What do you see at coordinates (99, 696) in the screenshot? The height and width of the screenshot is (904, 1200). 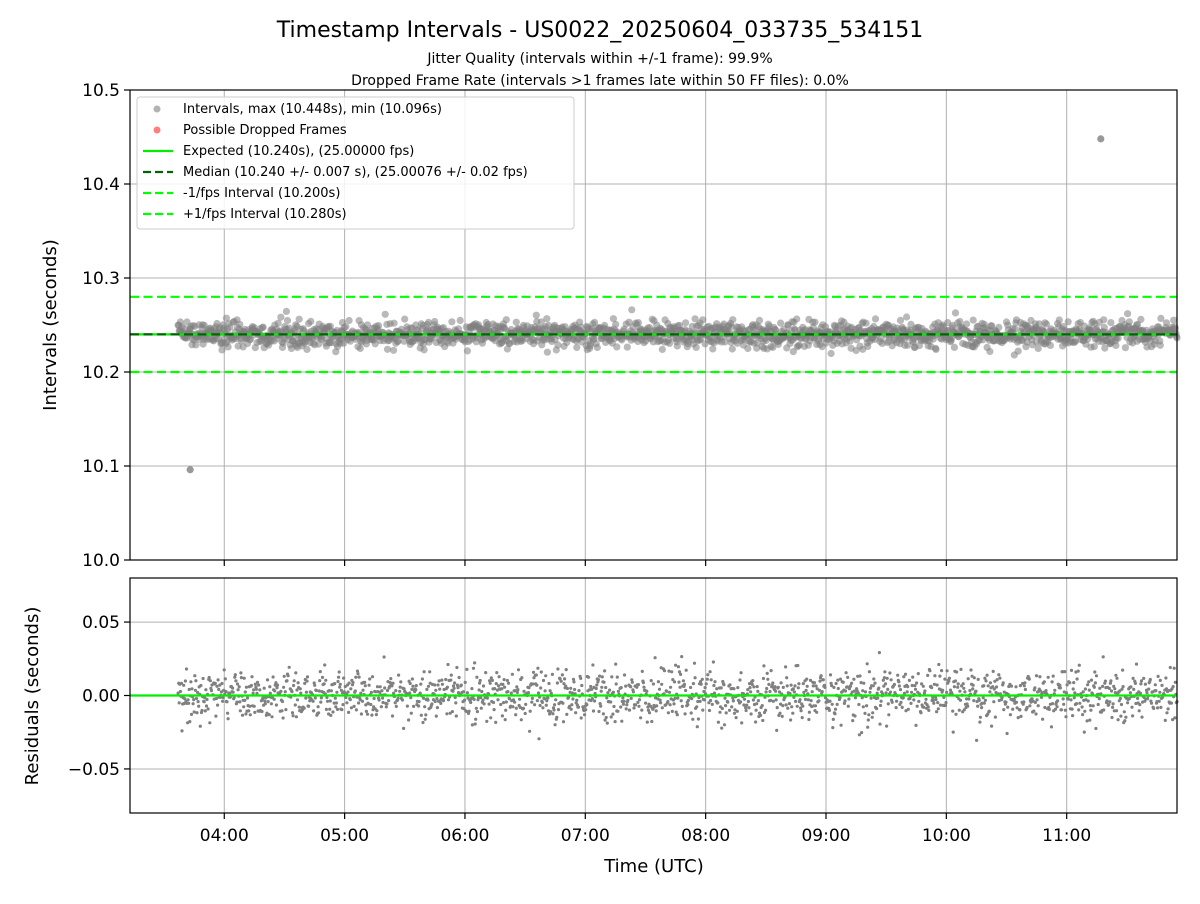 I see `residuals-y-ticks: 0.05 0.00 −0.05` at bounding box center [99, 696].